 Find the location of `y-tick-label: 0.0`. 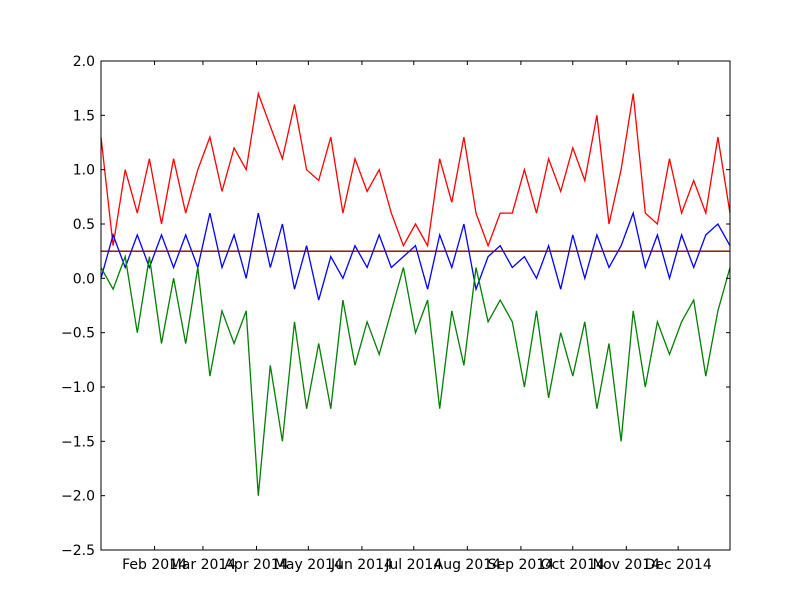

y-tick-label: 0.0 is located at coordinates (84, 279).